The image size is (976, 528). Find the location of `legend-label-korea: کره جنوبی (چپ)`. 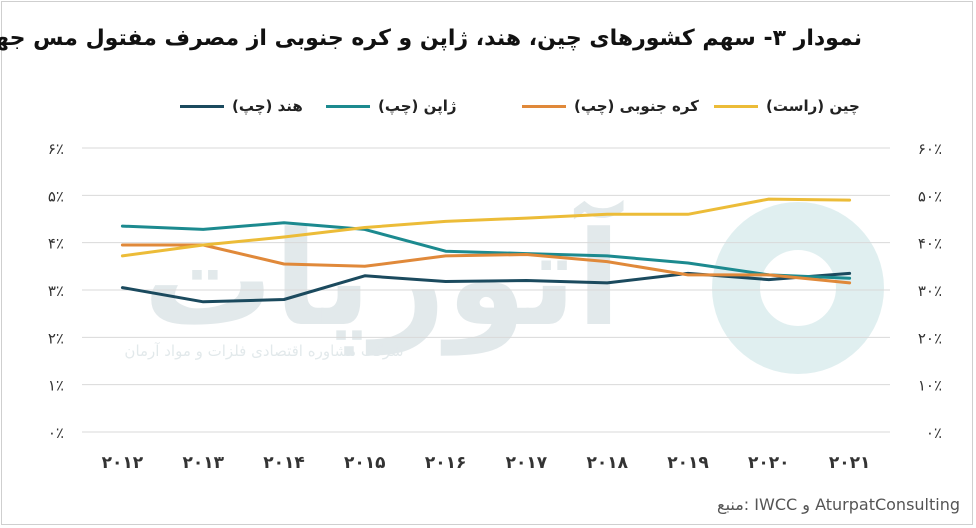

legend-label-korea: کره جنوبی (چپ) is located at coordinates (636, 106).